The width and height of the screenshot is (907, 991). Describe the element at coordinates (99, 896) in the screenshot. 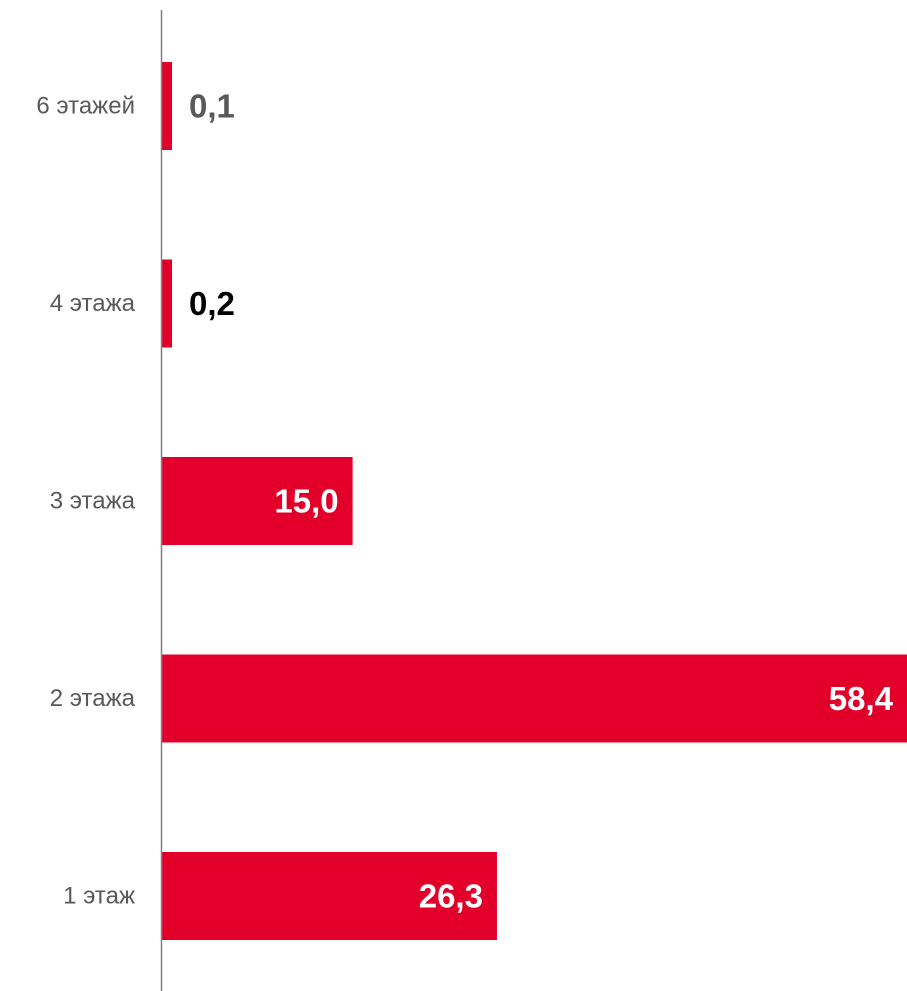

I see `category-label-1-этаж: 1 этаж` at that location.